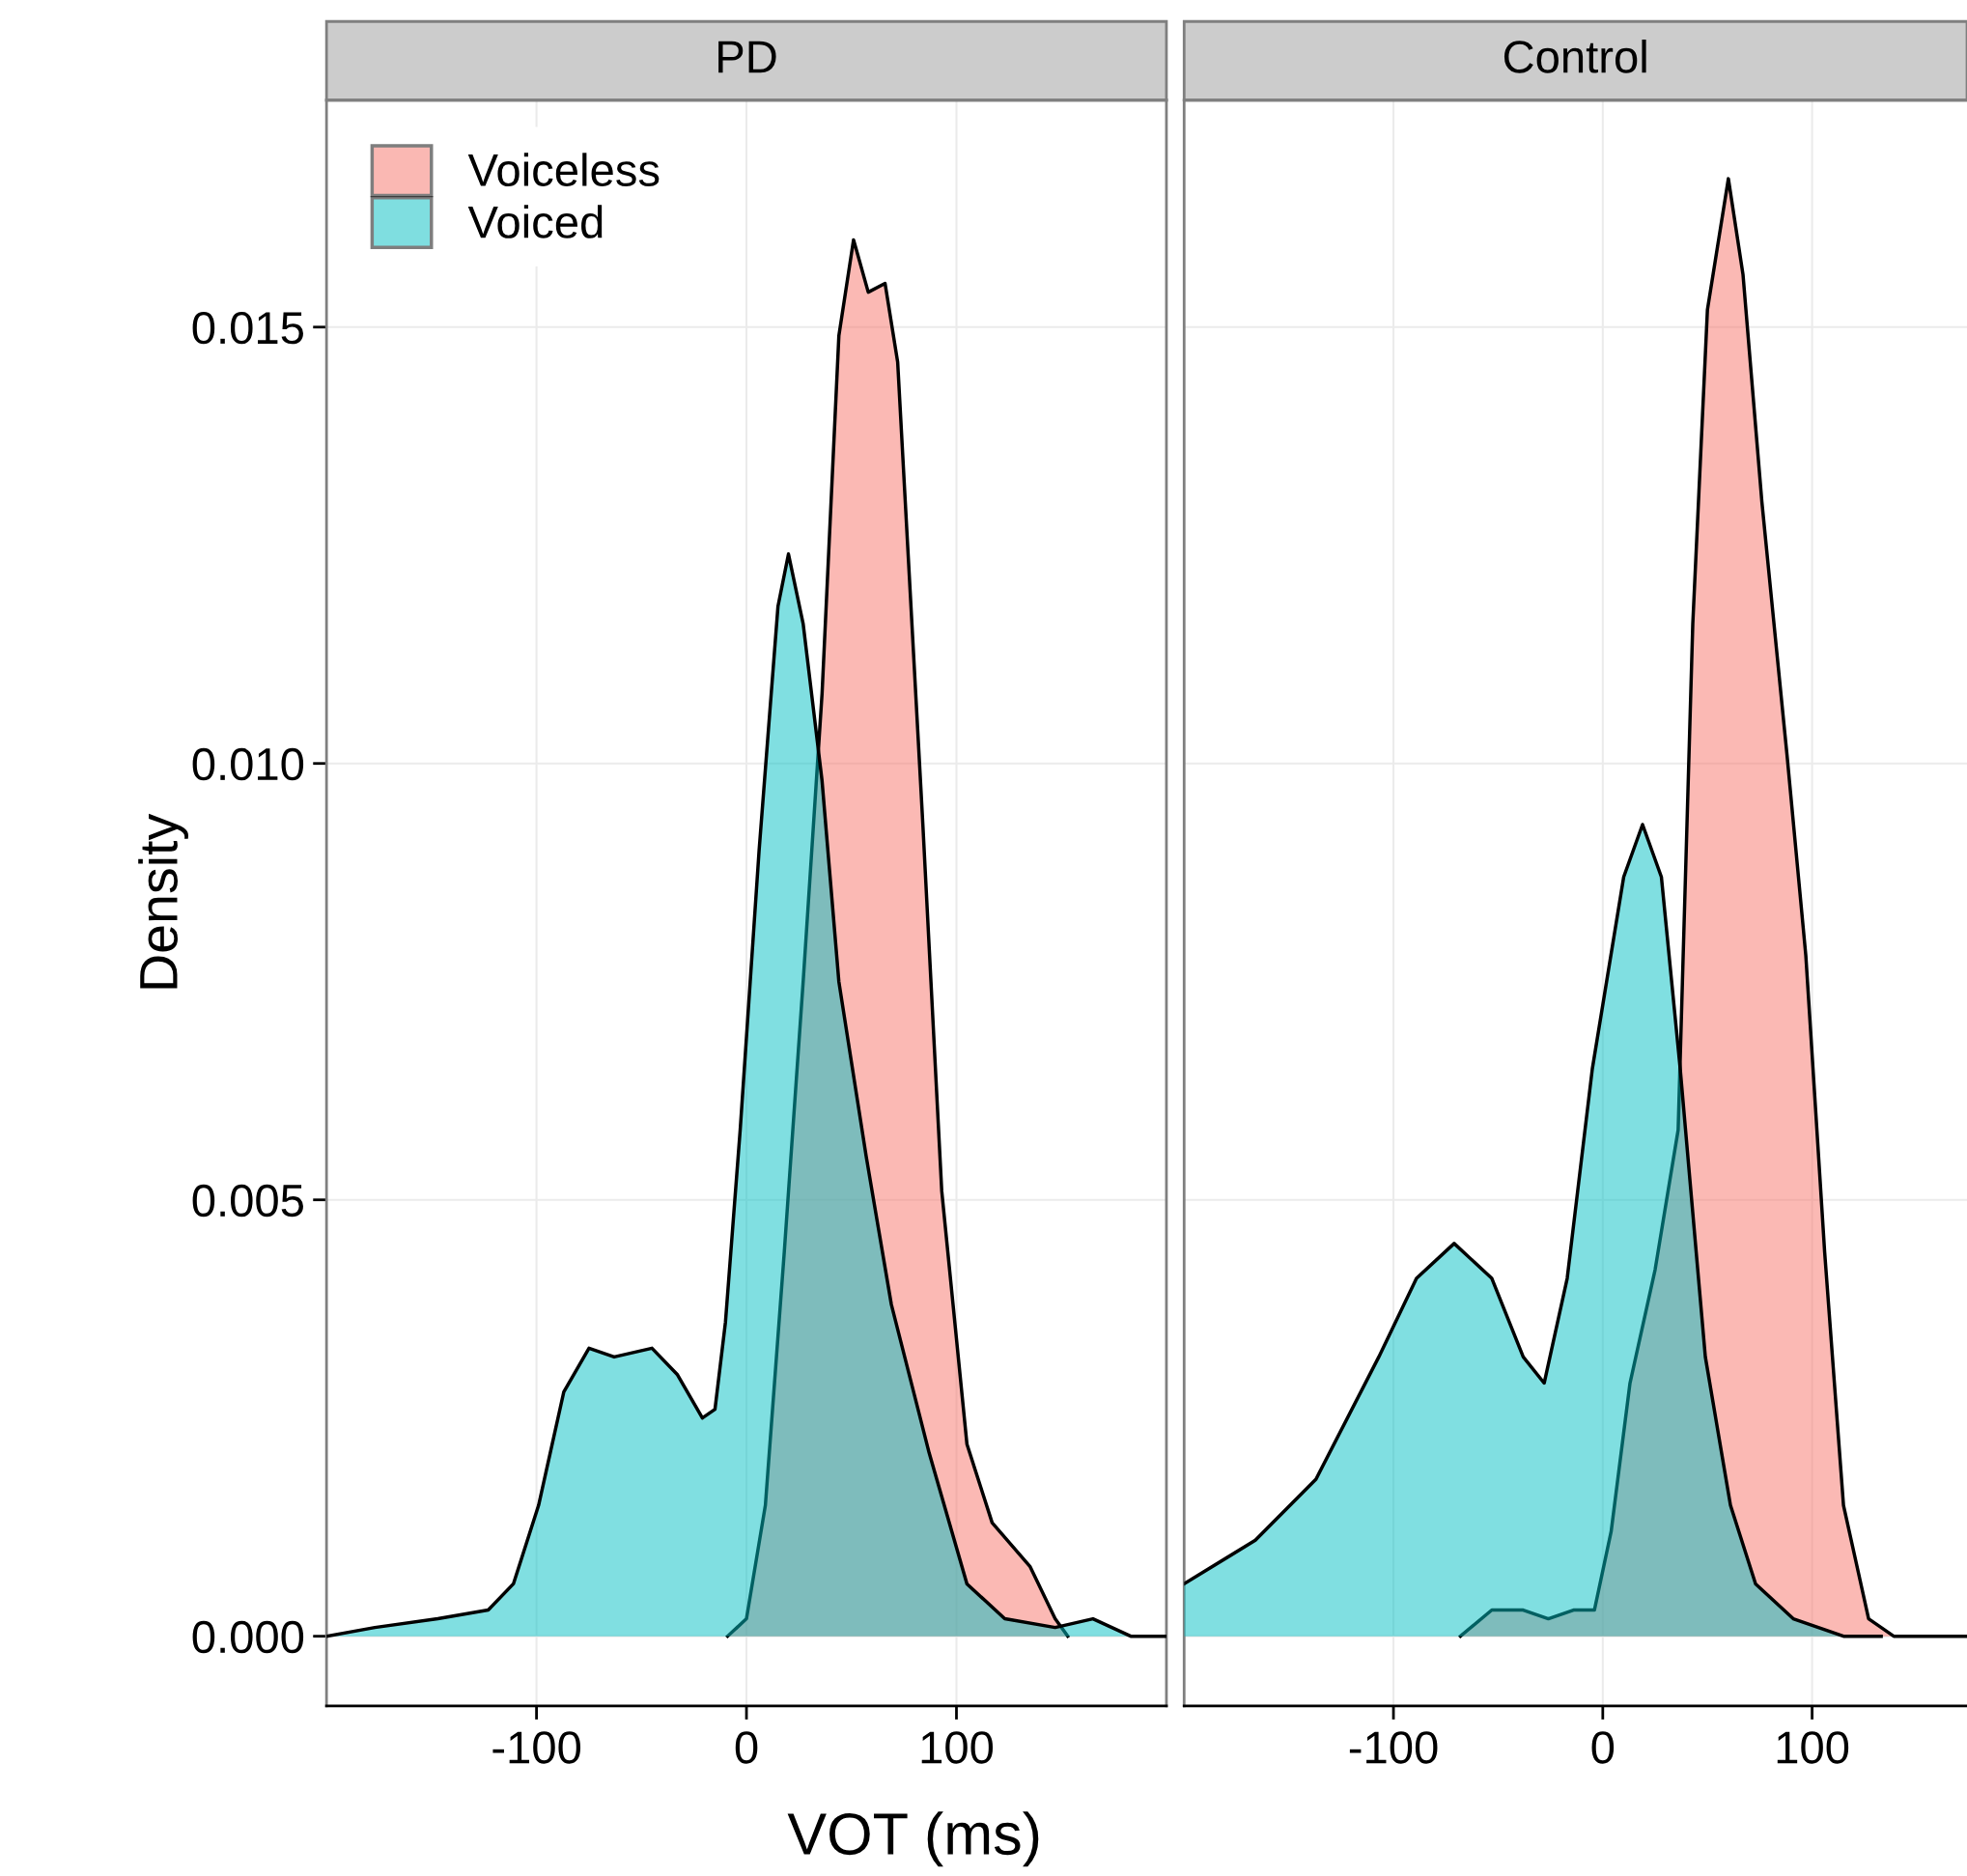 Image resolution: width=1967 pixels, height=1876 pixels. Describe the element at coordinates (1575, 57) in the screenshot. I see `chart-title: Control` at that location.